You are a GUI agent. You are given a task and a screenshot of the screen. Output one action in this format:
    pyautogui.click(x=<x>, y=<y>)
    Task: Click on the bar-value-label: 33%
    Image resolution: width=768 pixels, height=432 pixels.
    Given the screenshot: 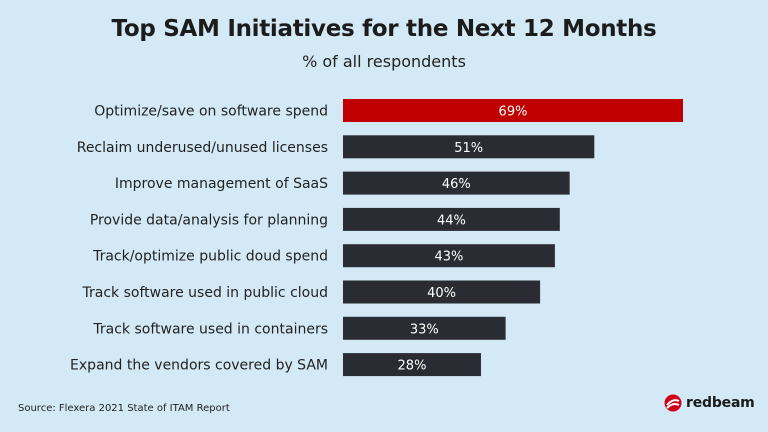 What is the action you would take?
    pyautogui.click(x=424, y=329)
    